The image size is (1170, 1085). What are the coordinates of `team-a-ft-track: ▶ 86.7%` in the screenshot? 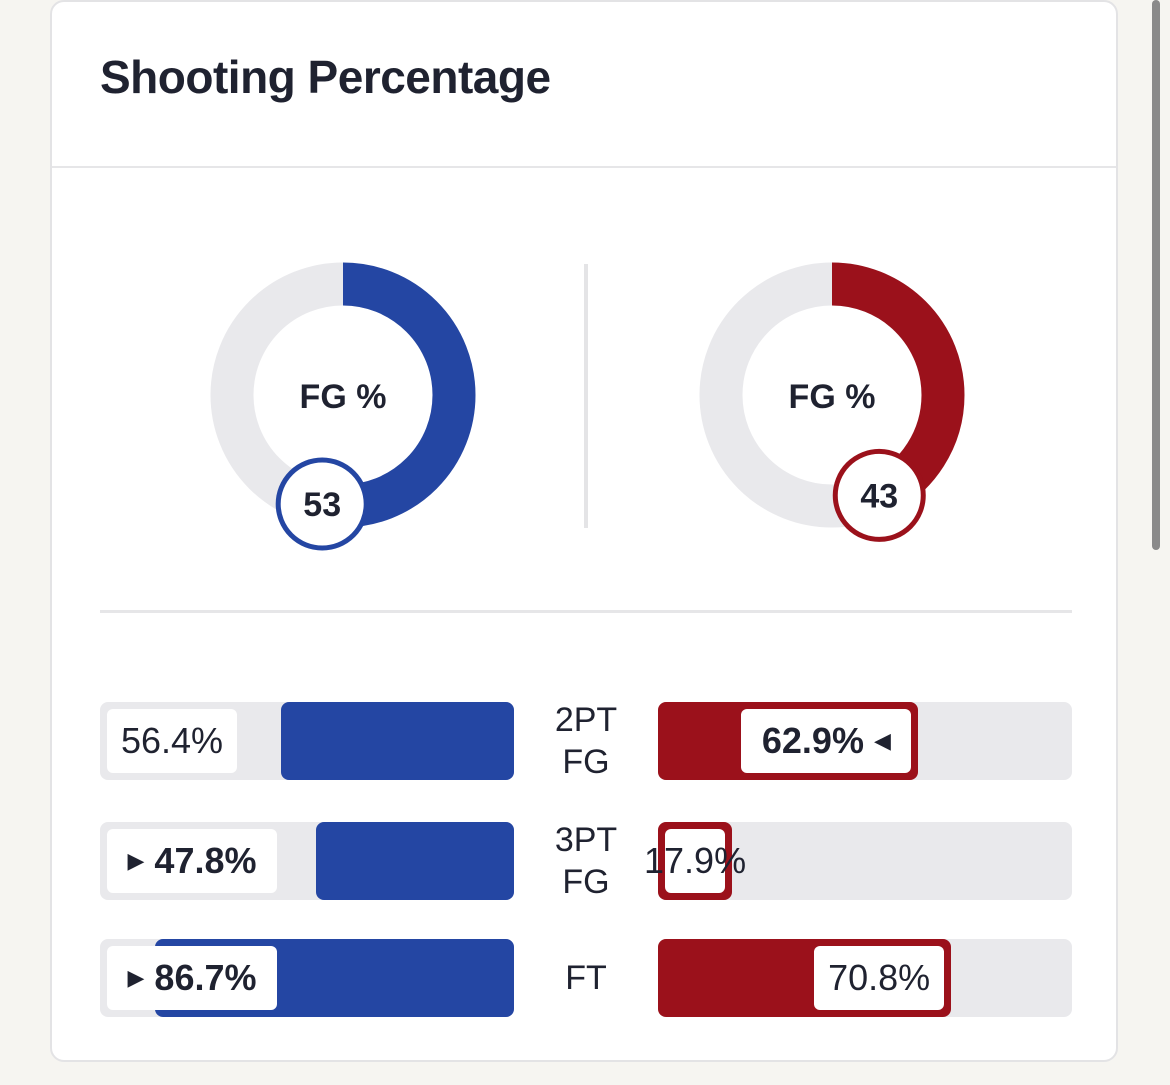 It's located at (307, 978).